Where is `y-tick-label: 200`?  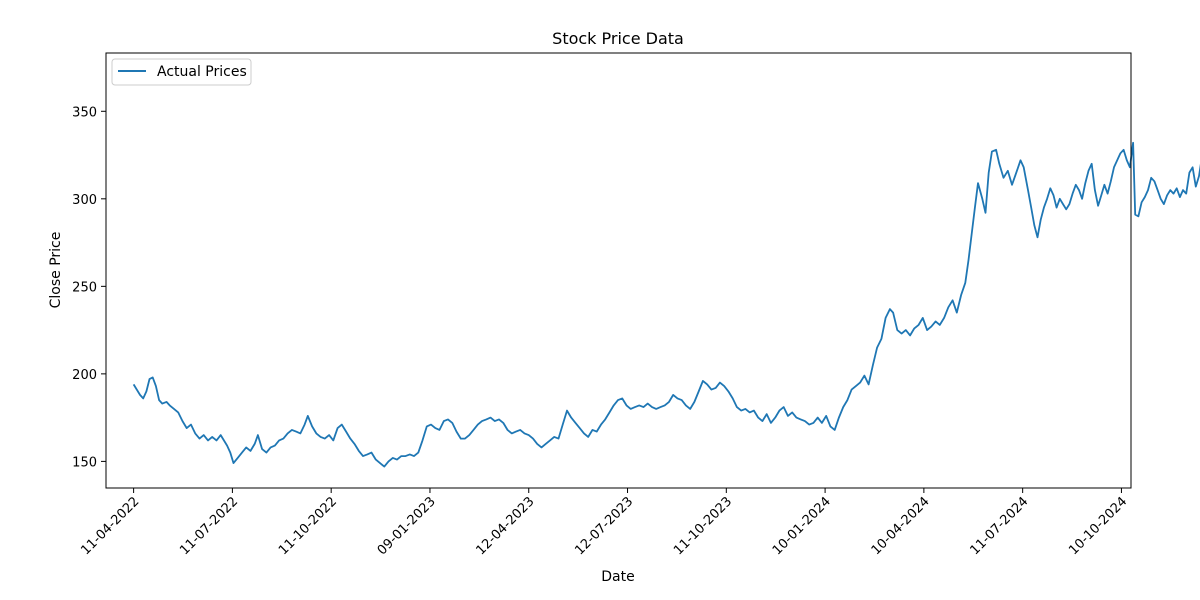 y-tick-label: 200 is located at coordinates (84, 375).